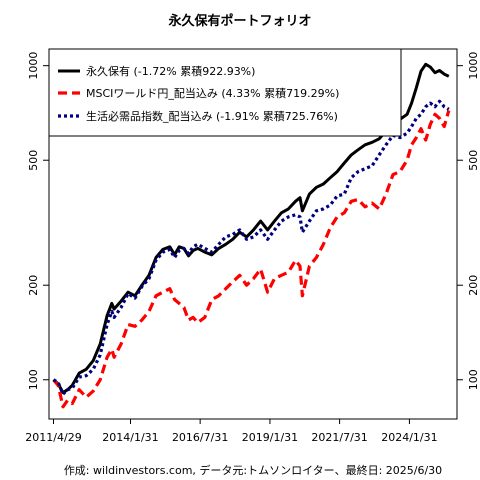 This screenshot has width=480, height=480. What do you see at coordinates (212, 93) in the screenshot?
I see `legend-label-msci-world: MSCIワールド円_配当込み (4.33% 累積719.29%)` at bounding box center [212, 93].